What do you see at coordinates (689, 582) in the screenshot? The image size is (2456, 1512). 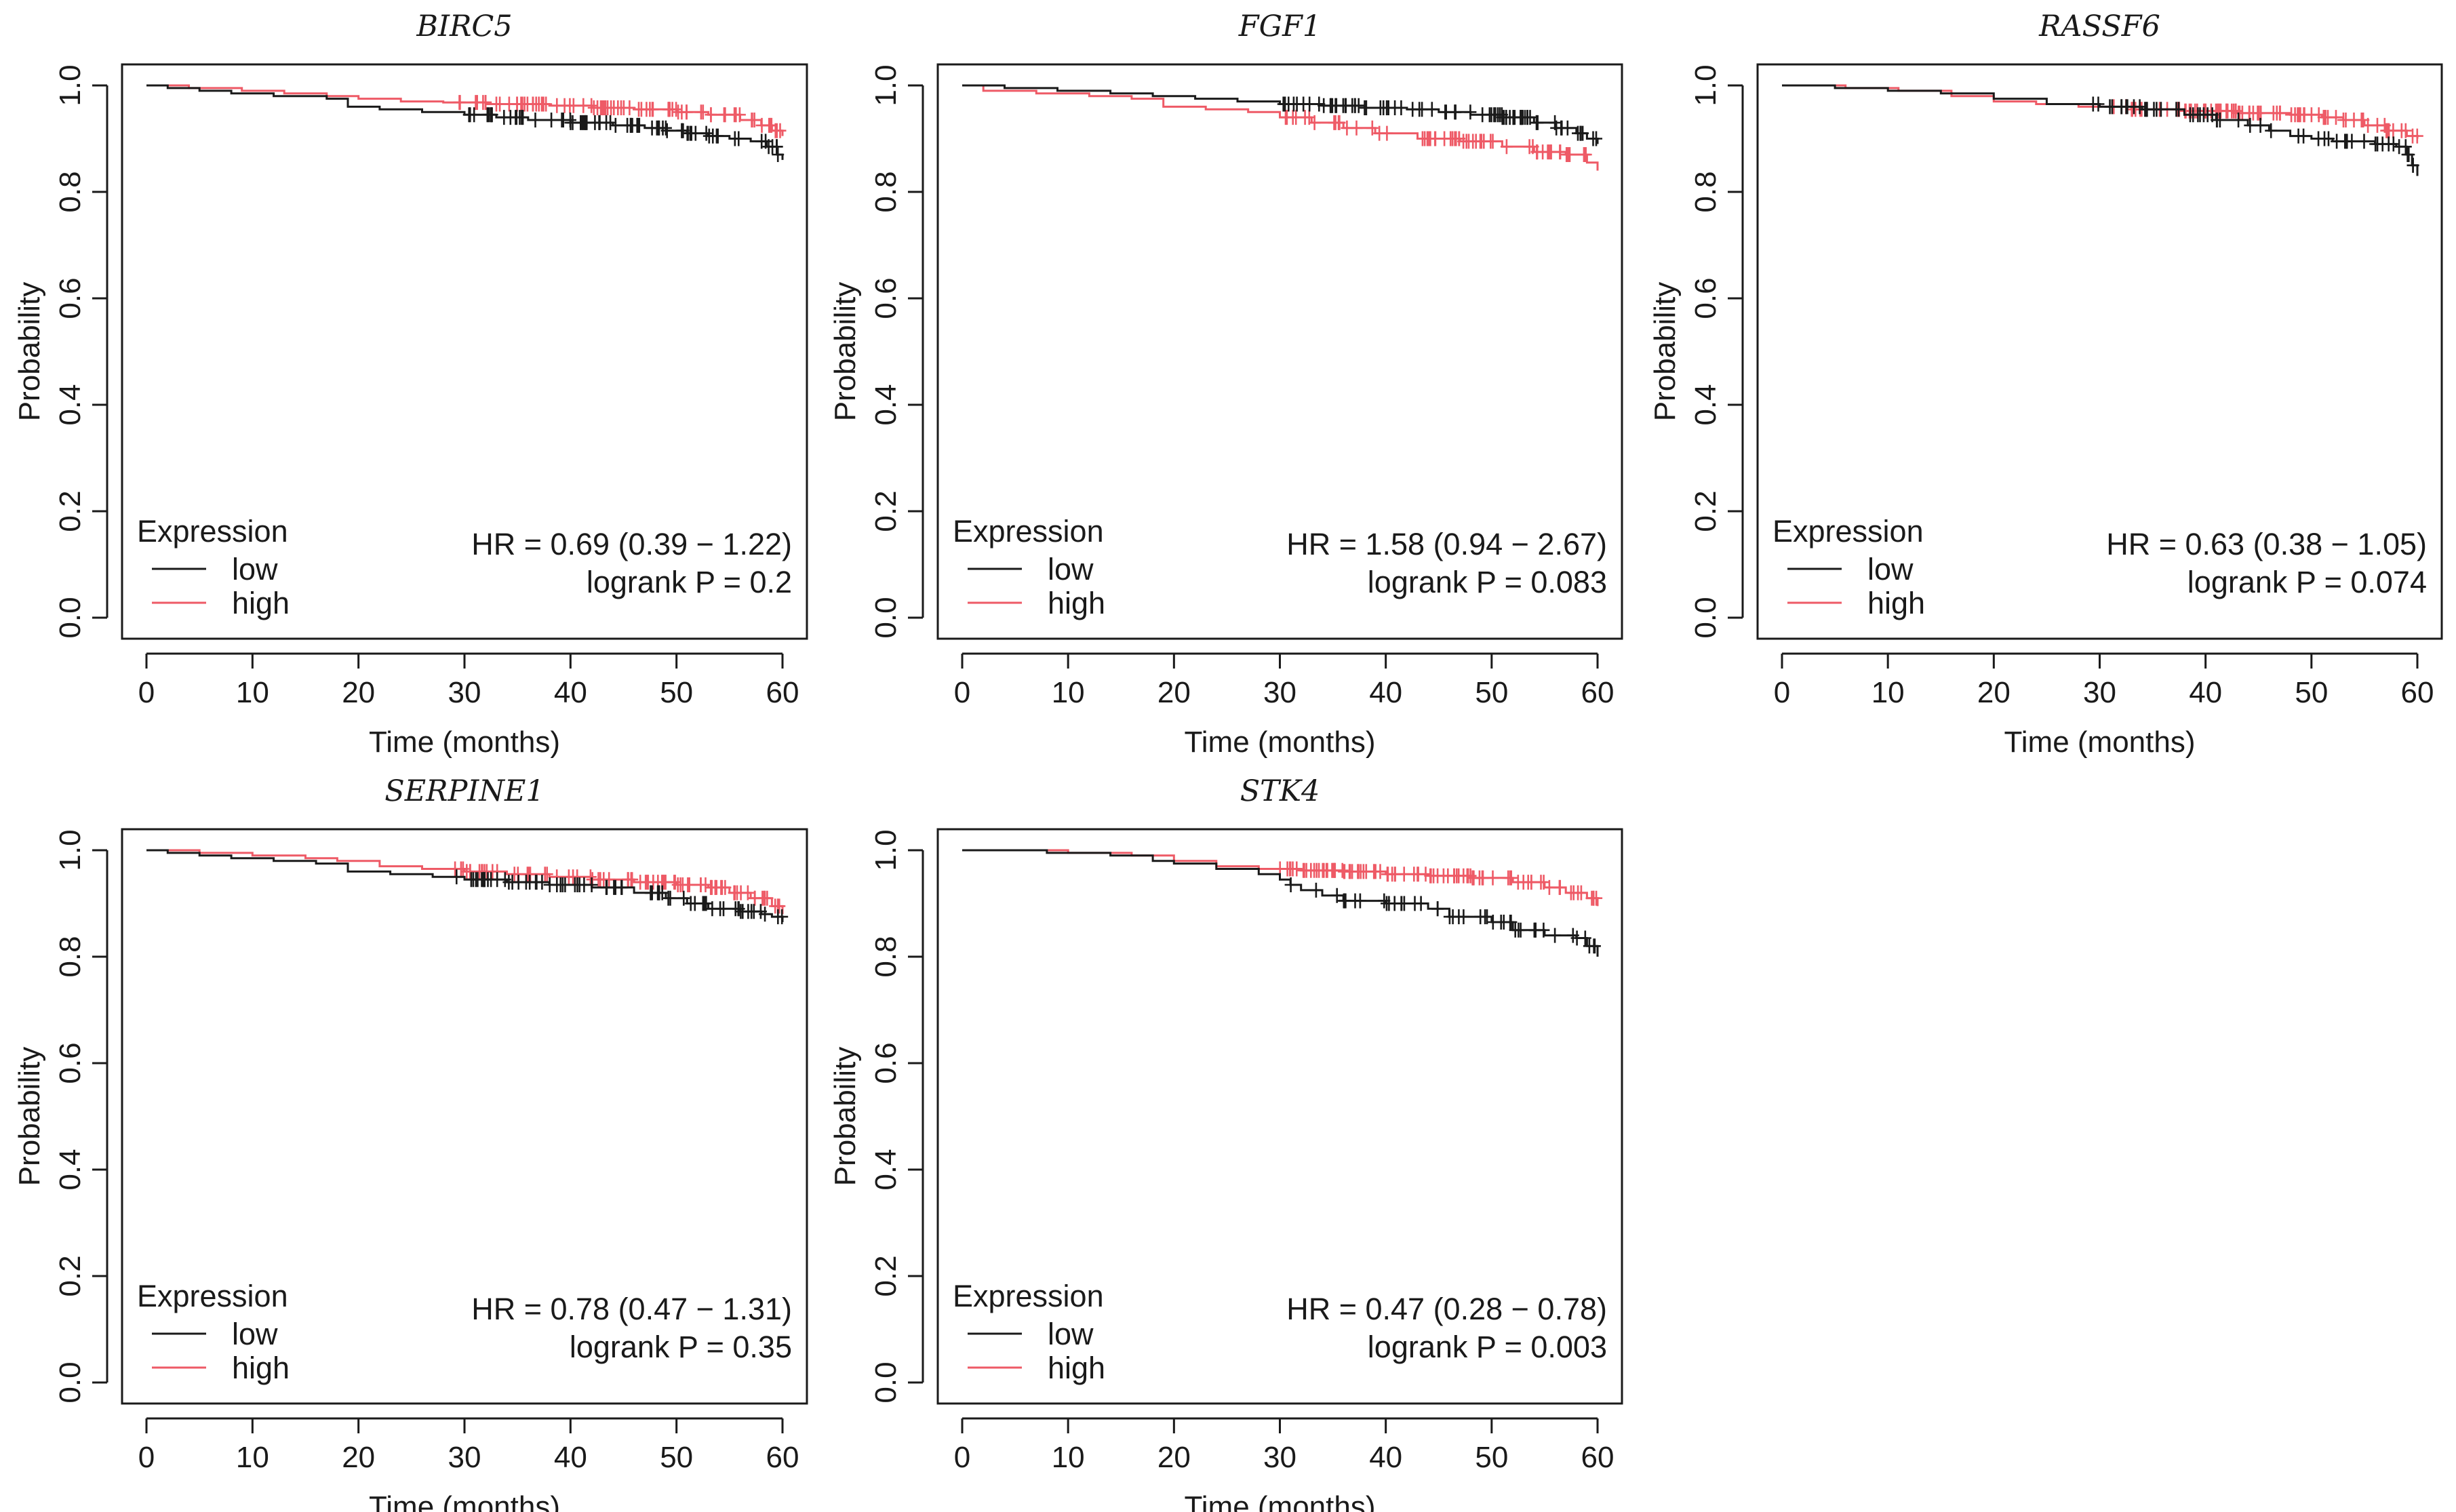 I see `logrank-p-value: logrank P = 0.2` at bounding box center [689, 582].